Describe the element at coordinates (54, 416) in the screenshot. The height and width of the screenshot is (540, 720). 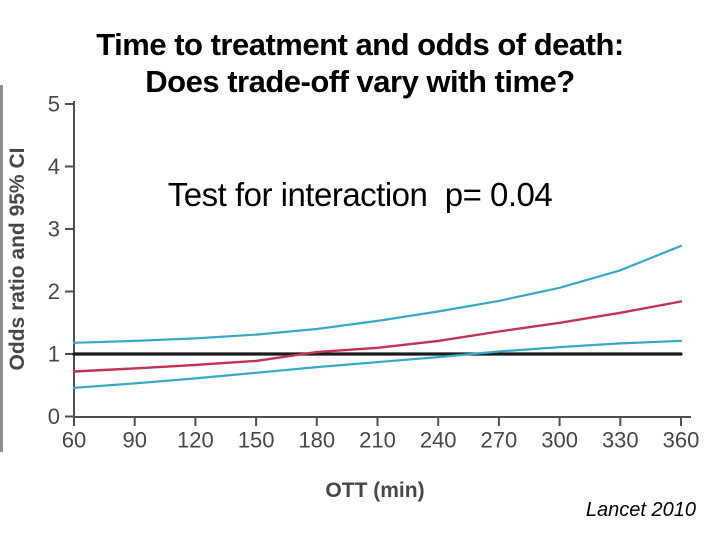
I see `y-tick-label: 0` at that location.